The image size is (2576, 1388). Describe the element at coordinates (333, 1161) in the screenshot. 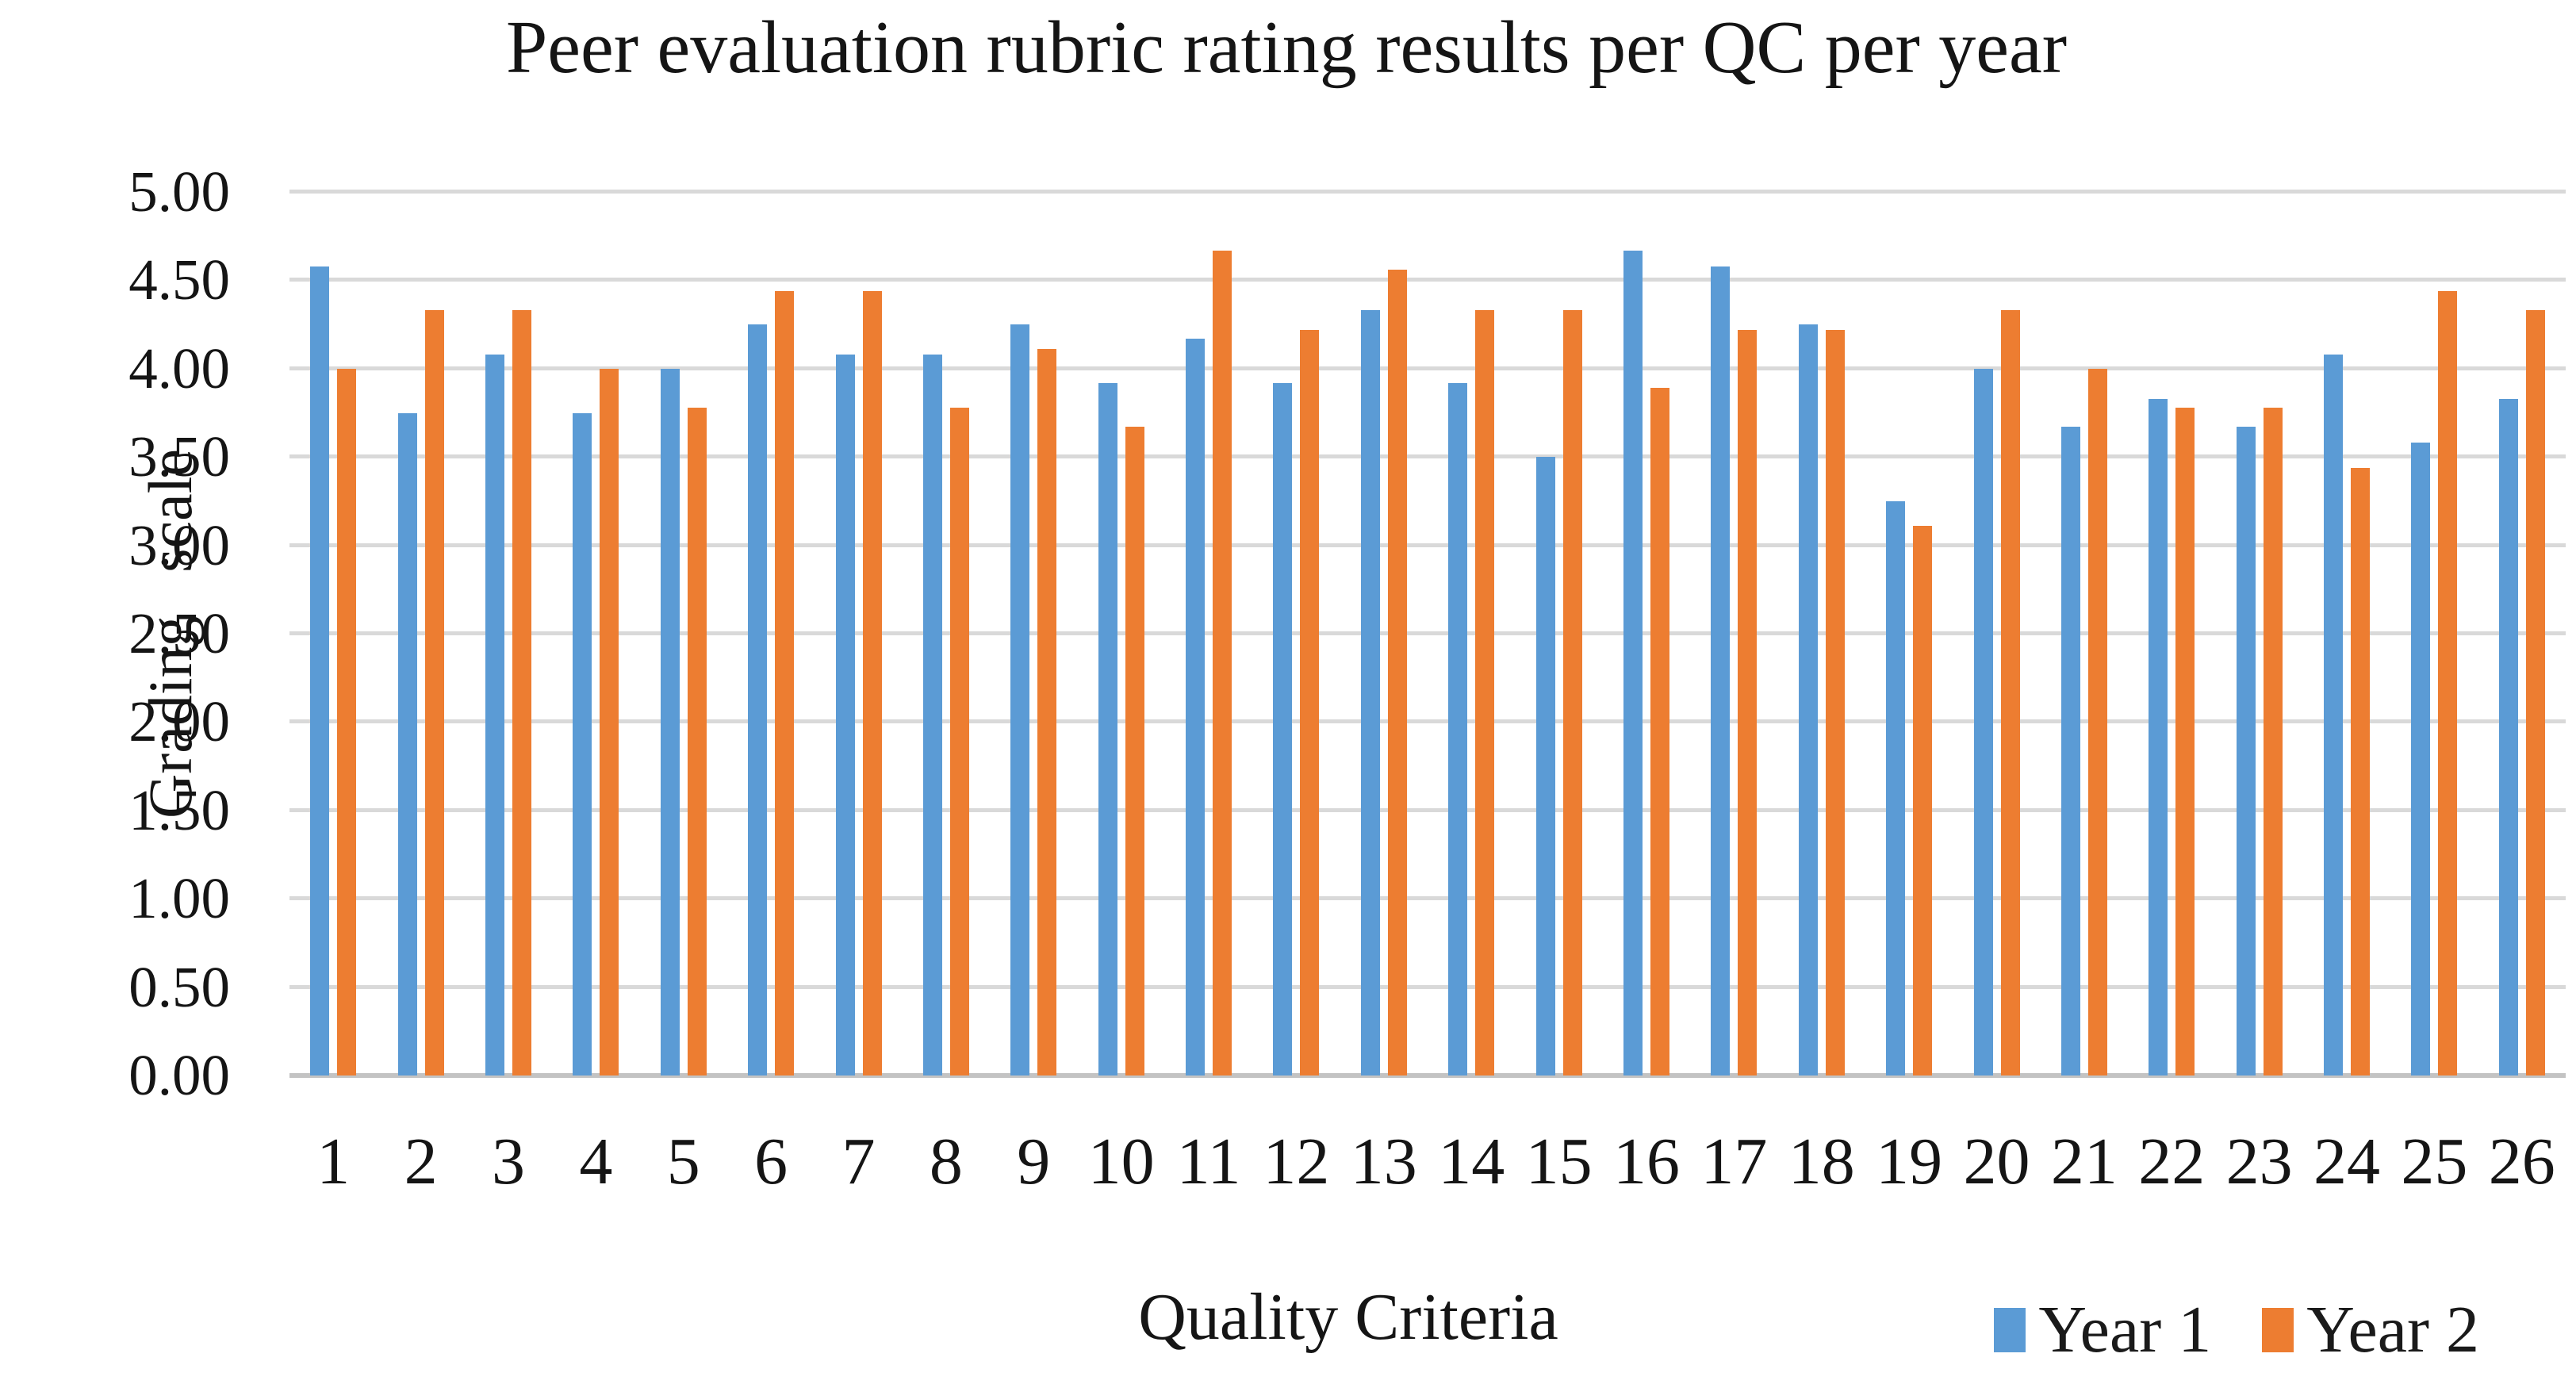

I see `x-tick-label-1: 1` at that location.